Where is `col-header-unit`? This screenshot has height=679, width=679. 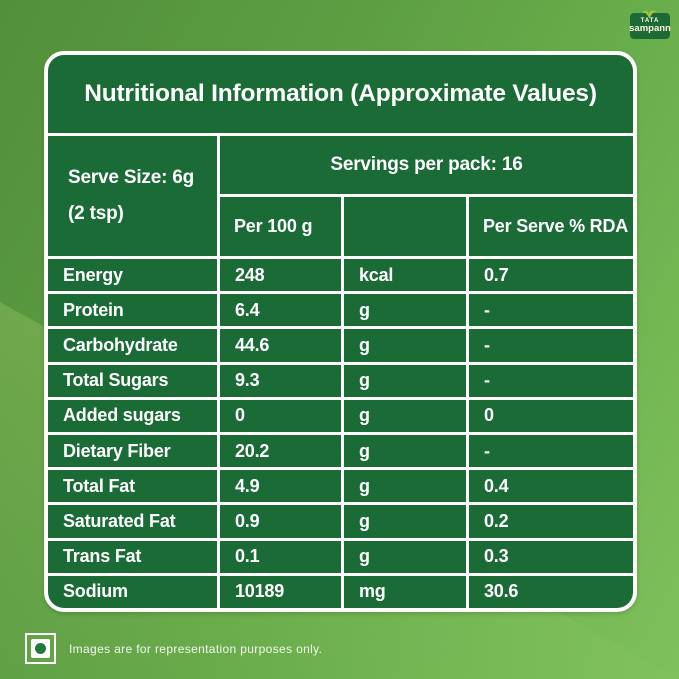 col-header-unit is located at coordinates (405, 226).